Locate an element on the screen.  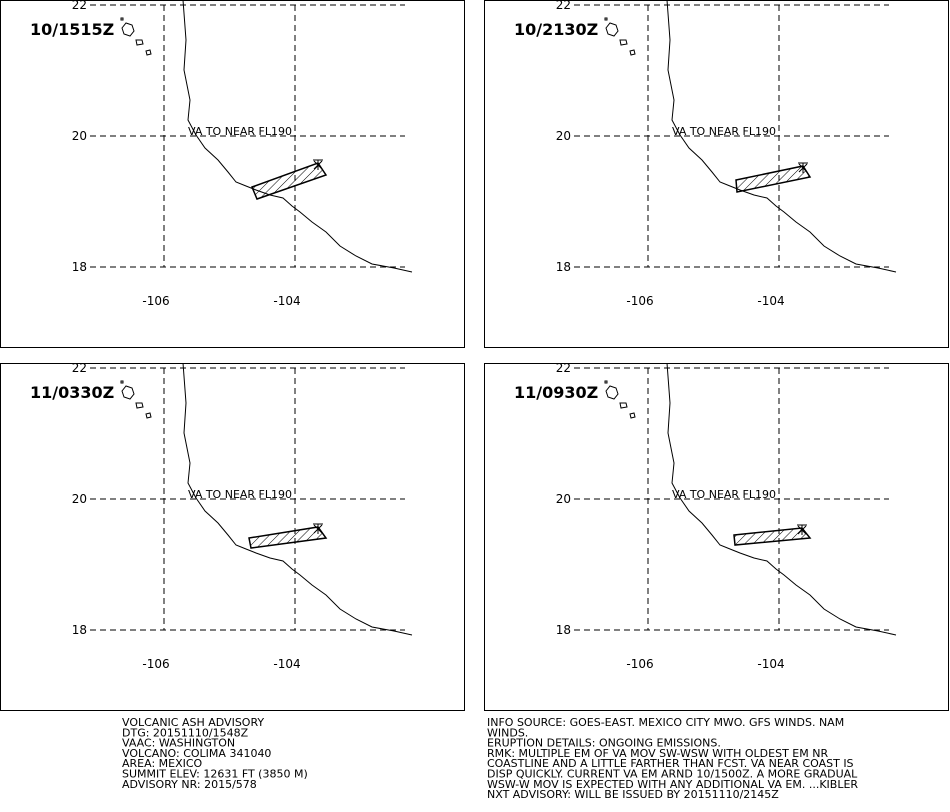
forecast-time: 11/0330Z is located at coordinates (72, 392).